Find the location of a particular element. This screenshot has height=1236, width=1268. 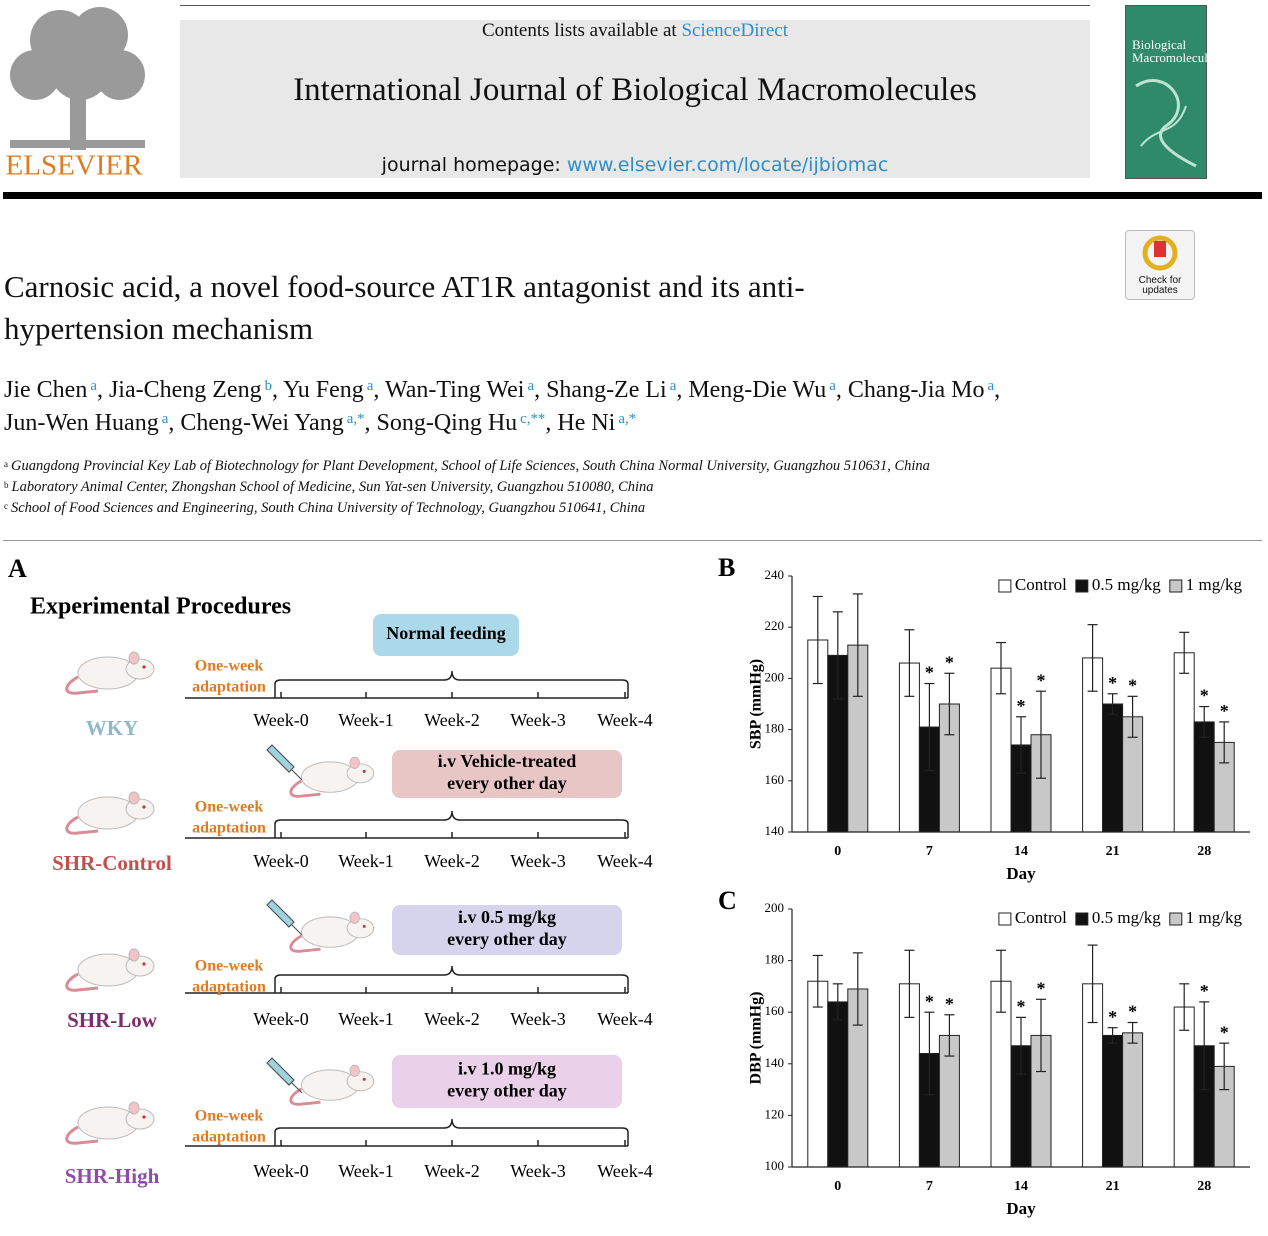

group-label: SHR-Control is located at coordinates (112, 863).